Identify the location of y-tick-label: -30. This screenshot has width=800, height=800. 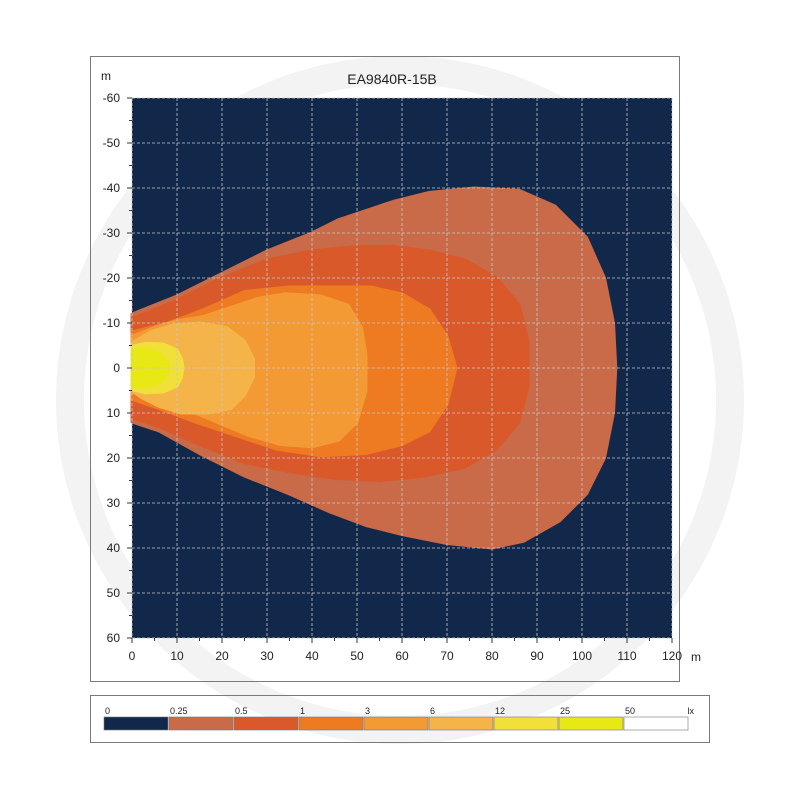
(112, 233).